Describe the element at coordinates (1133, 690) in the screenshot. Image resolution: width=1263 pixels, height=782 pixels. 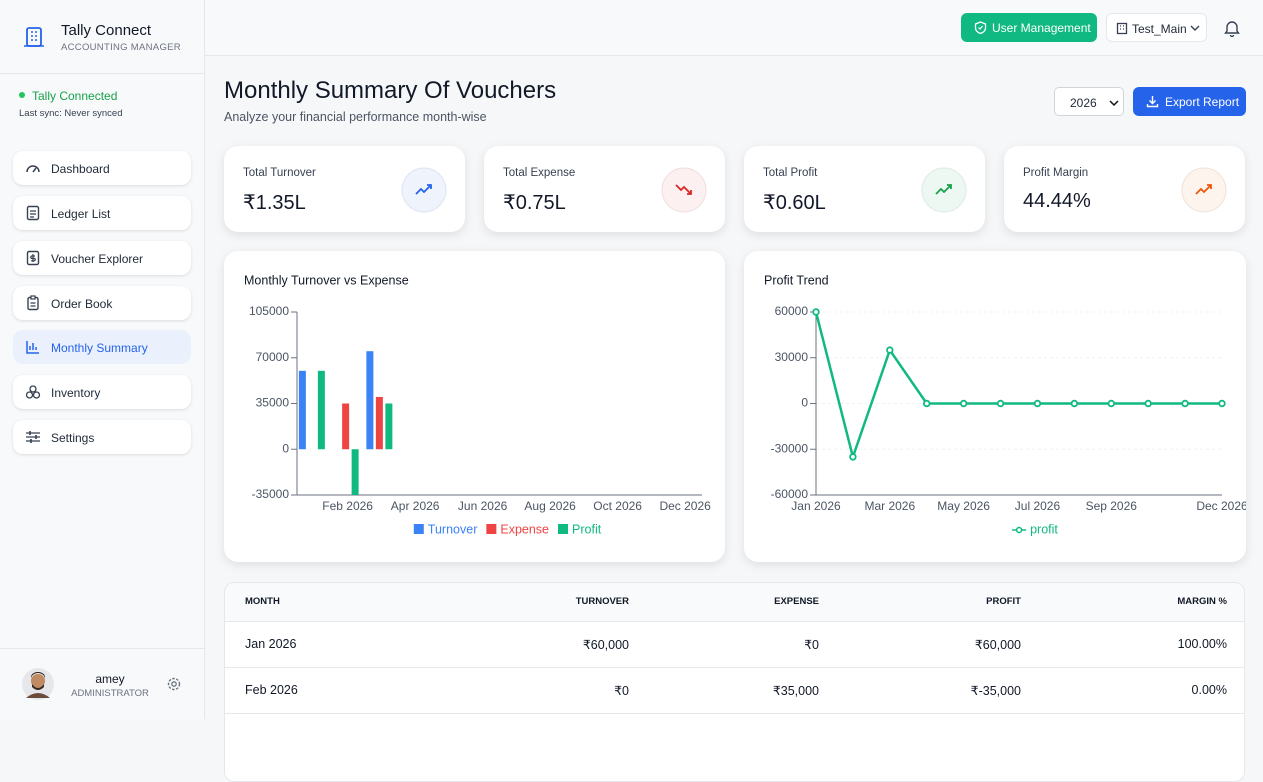
I see `table-cell: 0.00%` at that location.